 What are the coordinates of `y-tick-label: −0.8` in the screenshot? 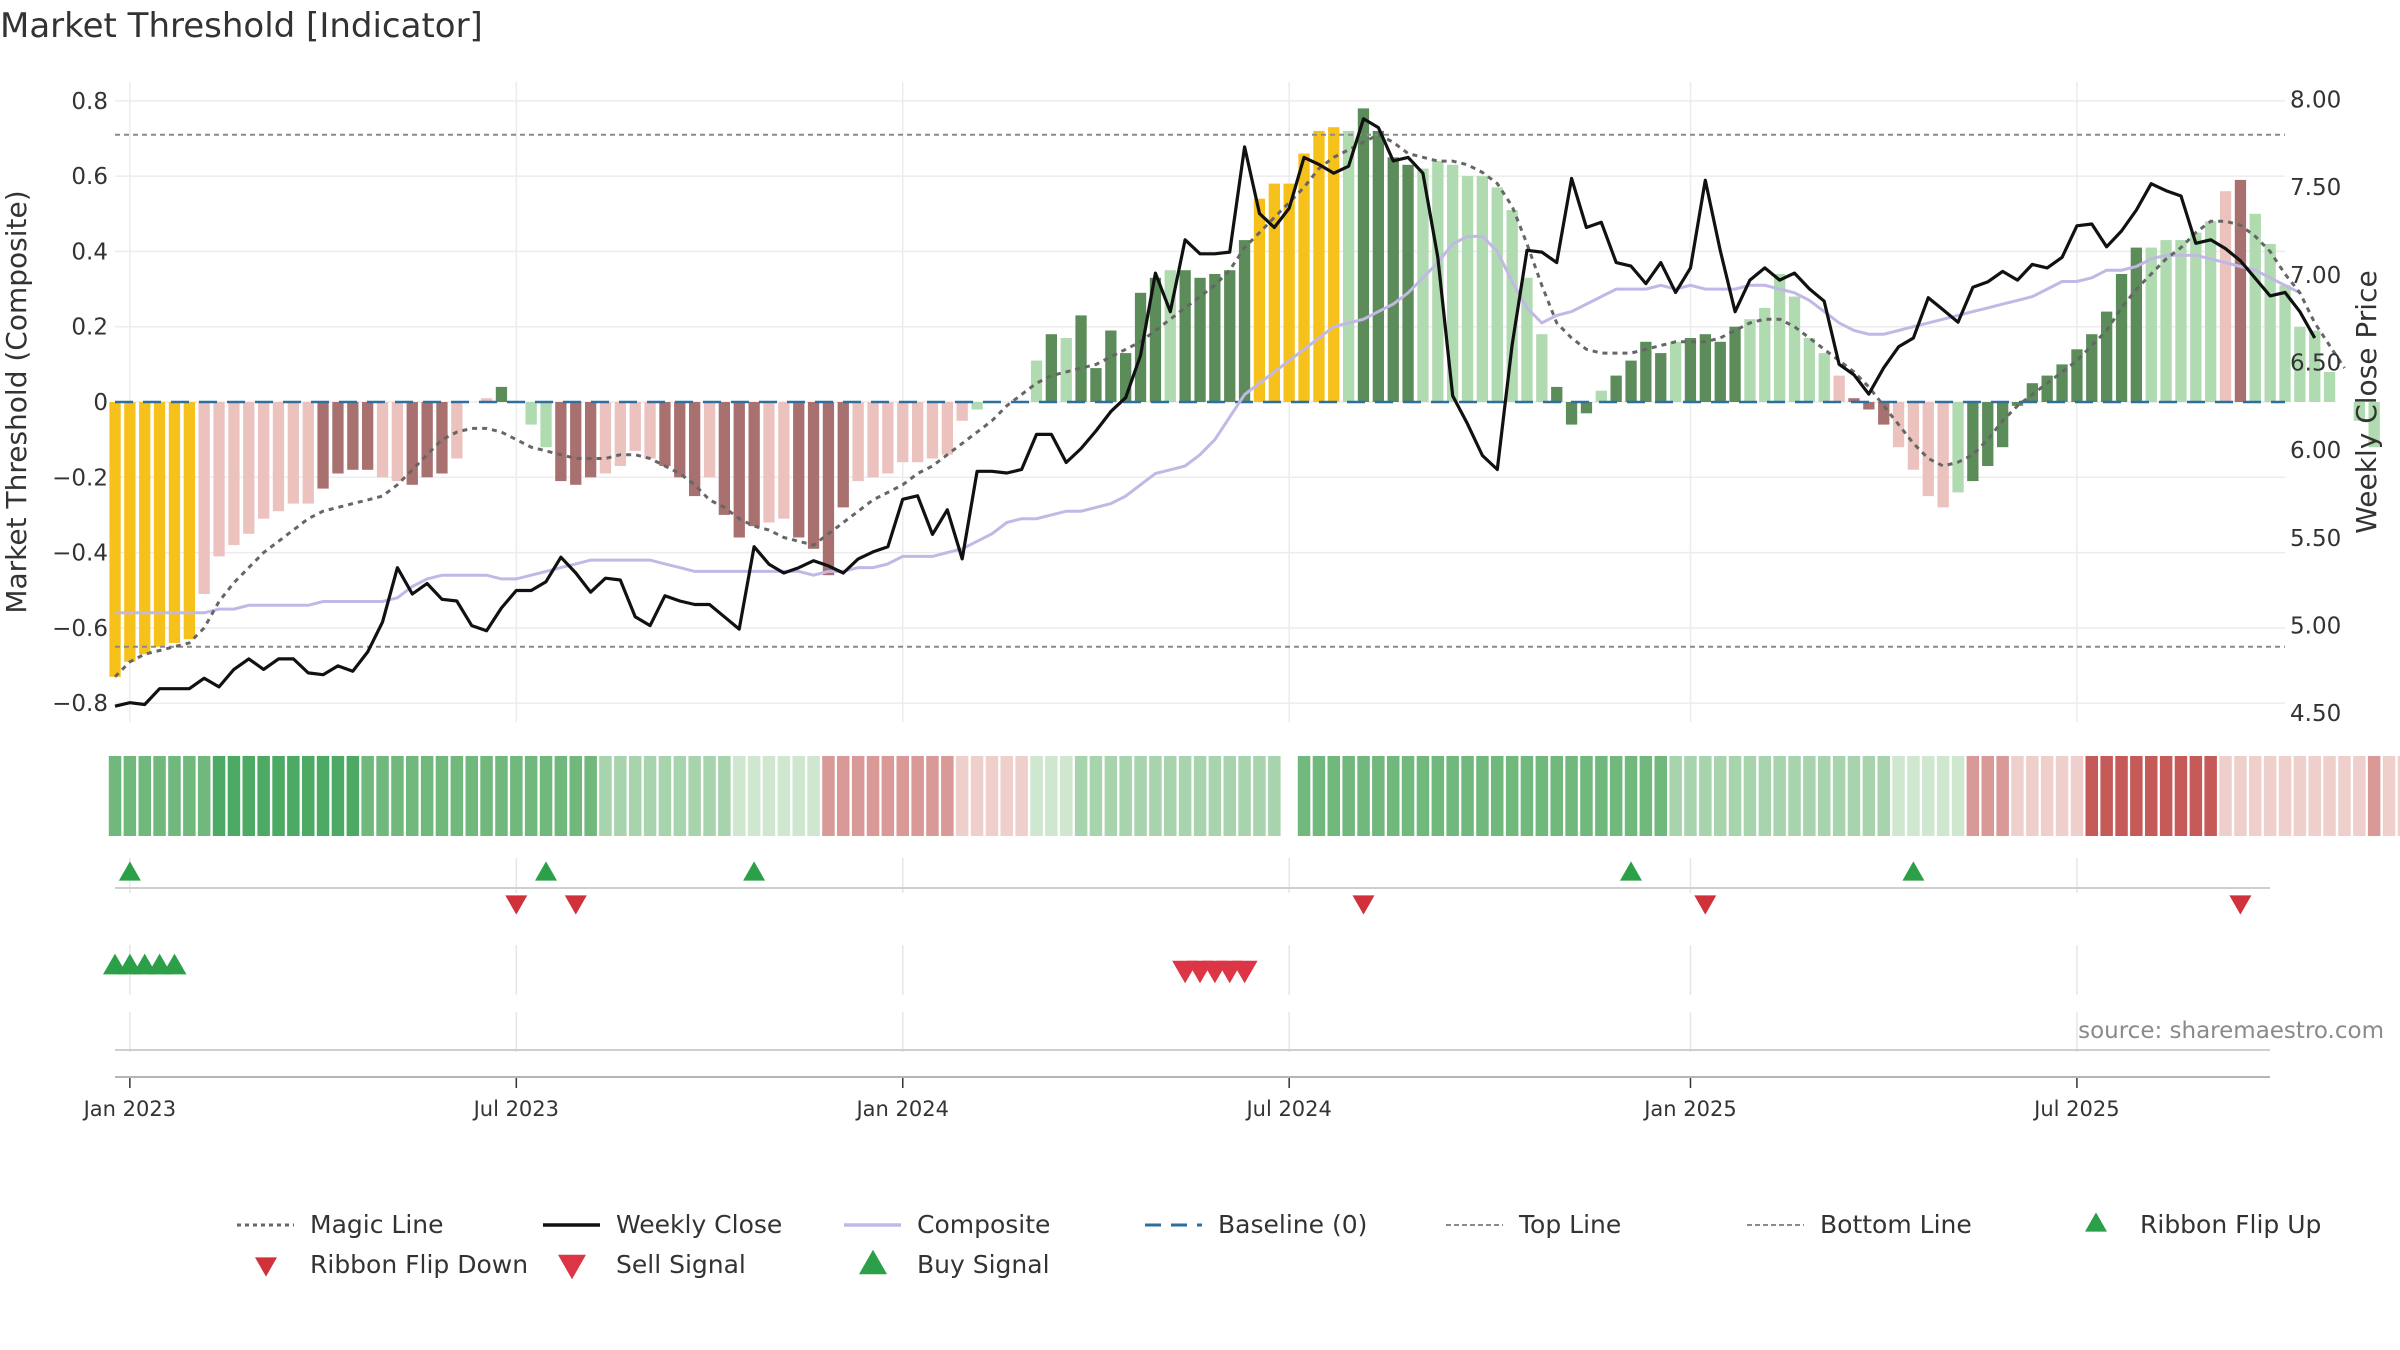 It's located at (80, 704).